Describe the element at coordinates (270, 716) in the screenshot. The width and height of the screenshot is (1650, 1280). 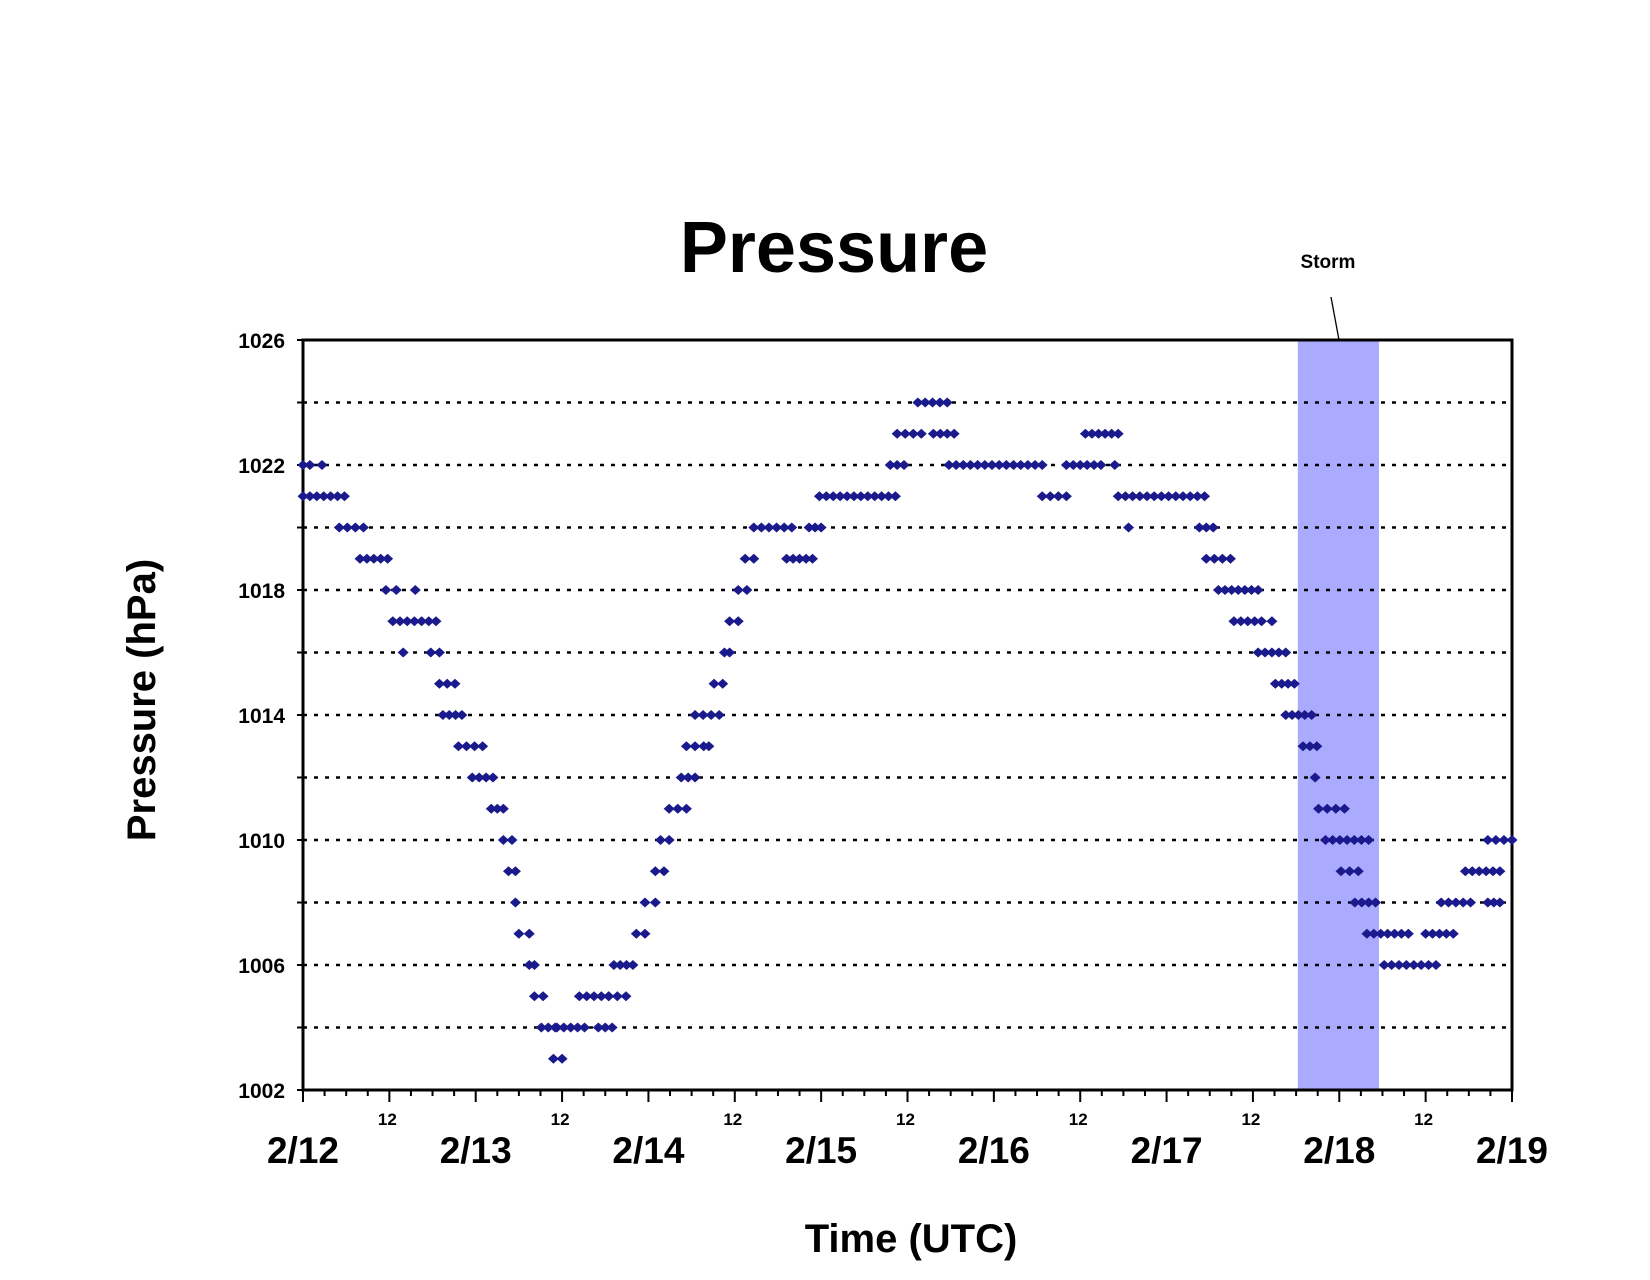
I see `y-ticks: 1026 1022 1018 1014 1010 1006 1002` at that location.